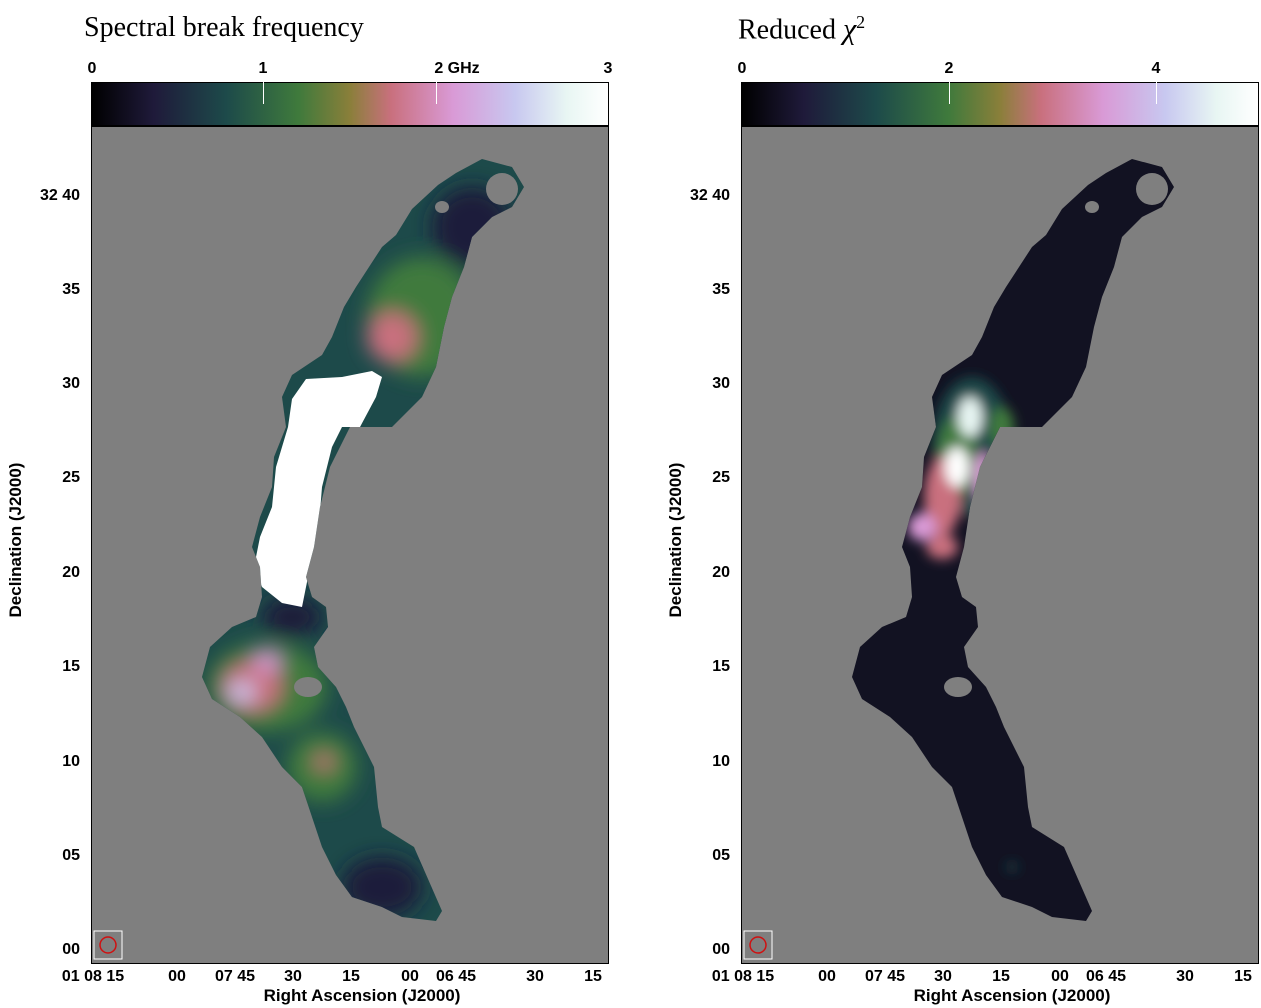 The image size is (1261, 1008). I want to click on panel-title: Reduced χ2, so click(801, 29).